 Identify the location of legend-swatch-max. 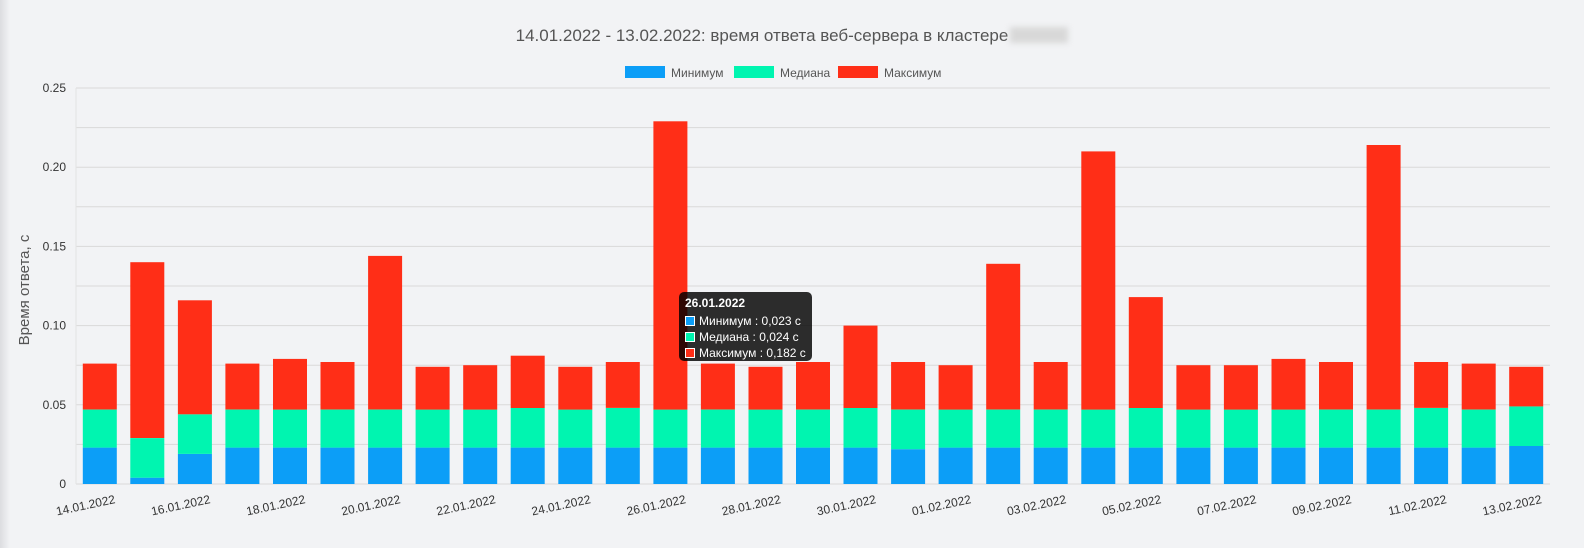
(858, 72).